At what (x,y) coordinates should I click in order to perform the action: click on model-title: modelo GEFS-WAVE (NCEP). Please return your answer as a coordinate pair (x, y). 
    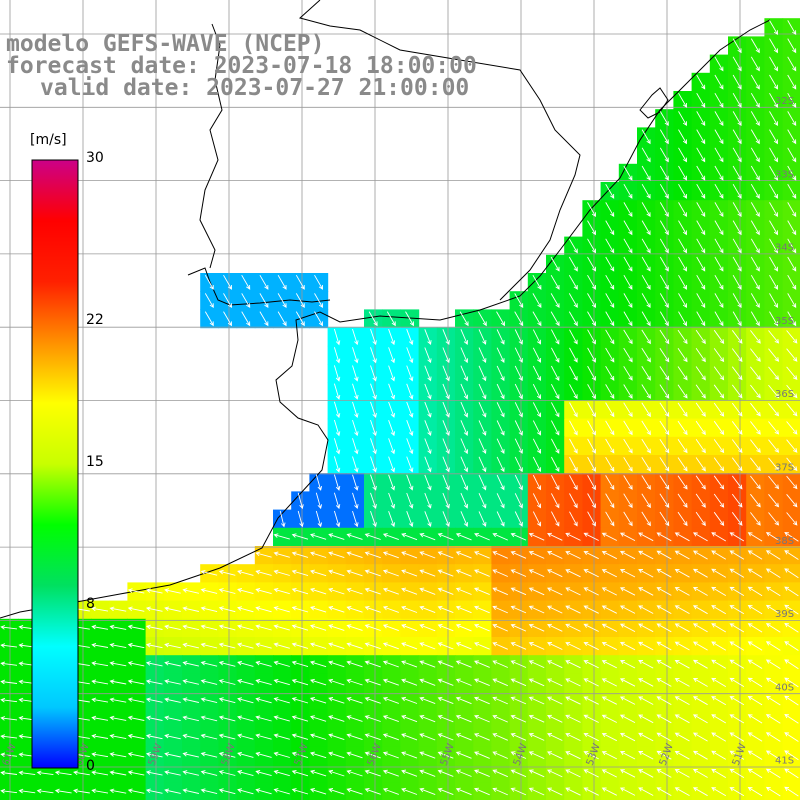
    Looking at the image, I should click on (165, 44).